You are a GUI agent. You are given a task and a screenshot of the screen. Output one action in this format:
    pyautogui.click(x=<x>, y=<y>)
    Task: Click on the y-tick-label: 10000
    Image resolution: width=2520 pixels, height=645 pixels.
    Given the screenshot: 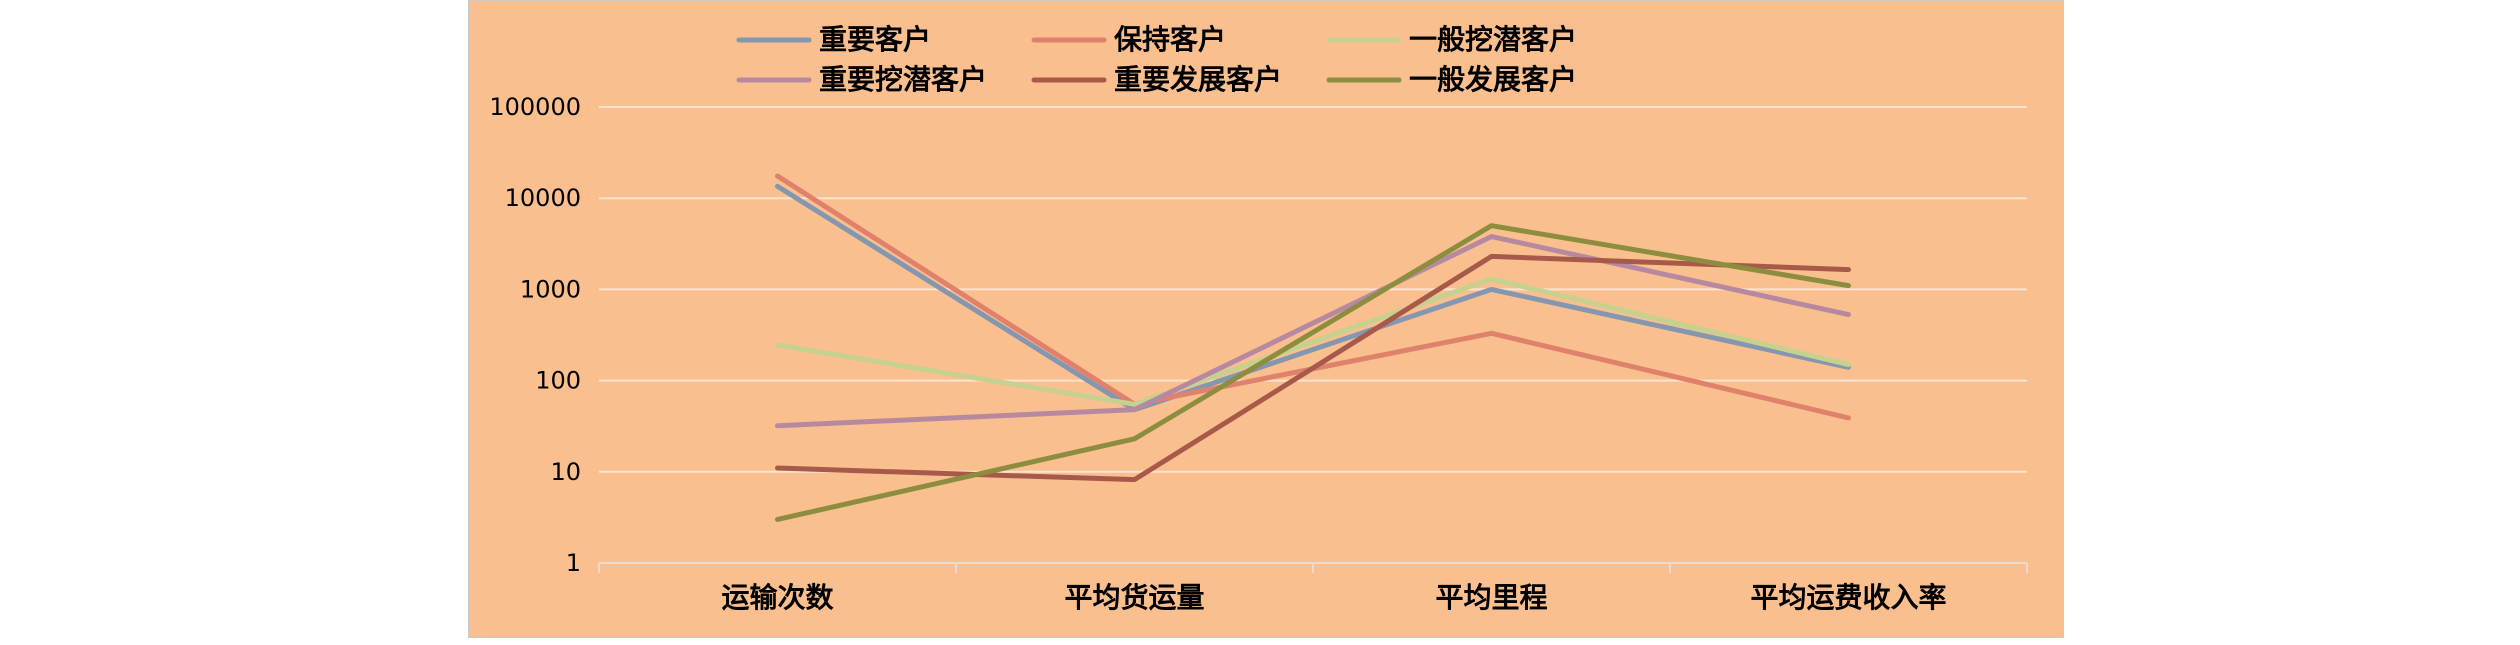 What is the action you would take?
    pyautogui.click(x=543, y=198)
    